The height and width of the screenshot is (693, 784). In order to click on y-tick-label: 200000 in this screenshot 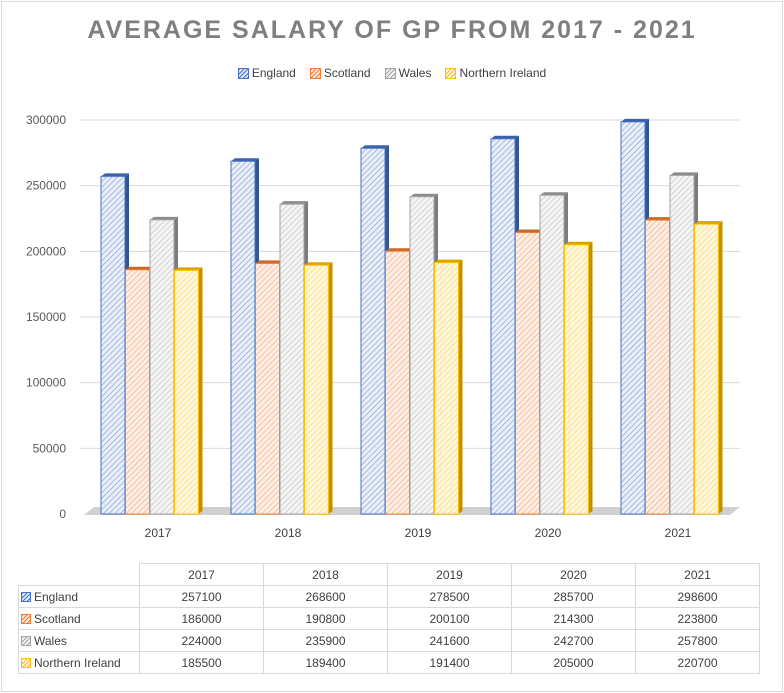, I will do `click(46, 251)`.